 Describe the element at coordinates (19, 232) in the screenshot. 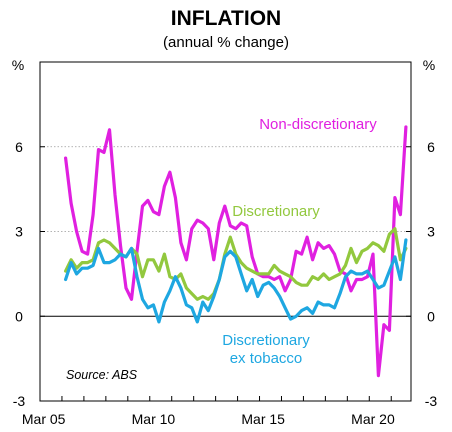

I see `y-tick-label-left-2: 3` at that location.